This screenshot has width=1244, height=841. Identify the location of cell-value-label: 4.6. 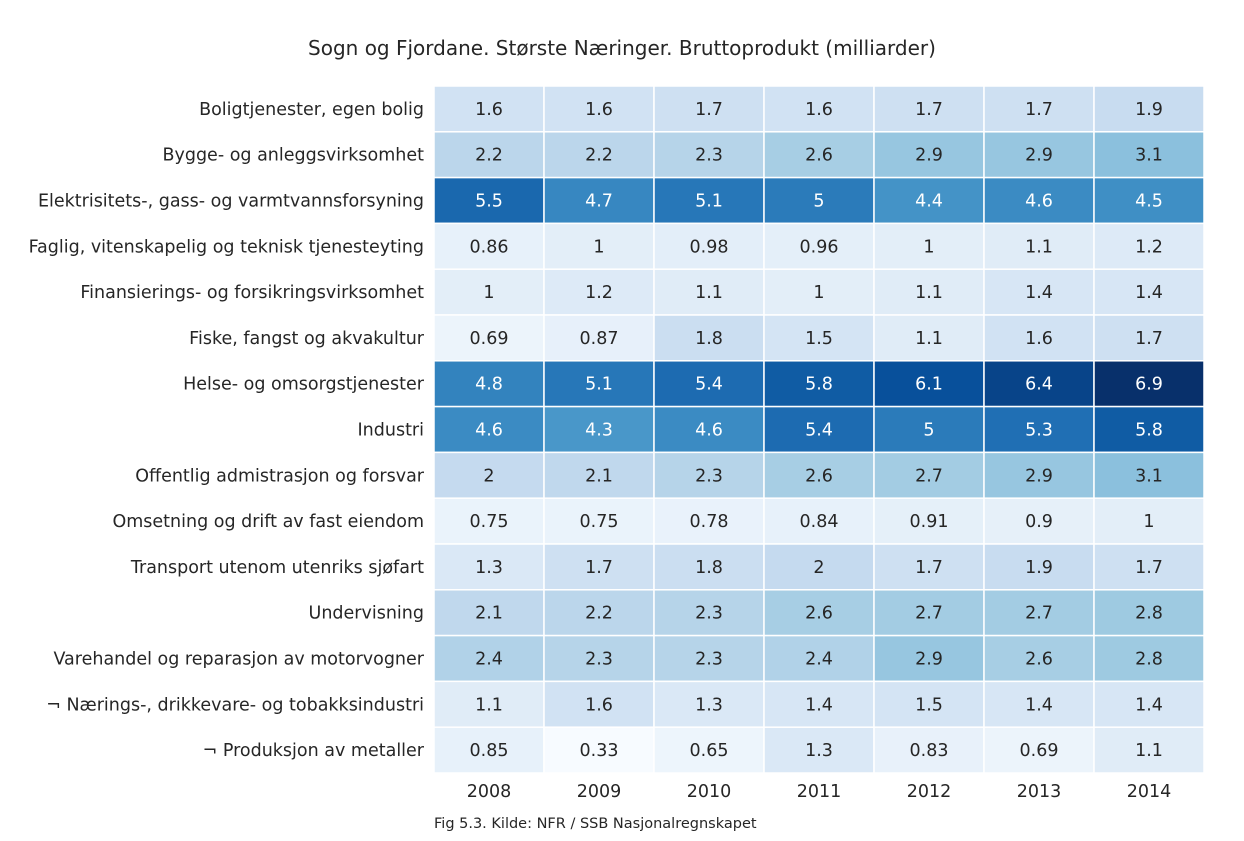
(1039, 202).